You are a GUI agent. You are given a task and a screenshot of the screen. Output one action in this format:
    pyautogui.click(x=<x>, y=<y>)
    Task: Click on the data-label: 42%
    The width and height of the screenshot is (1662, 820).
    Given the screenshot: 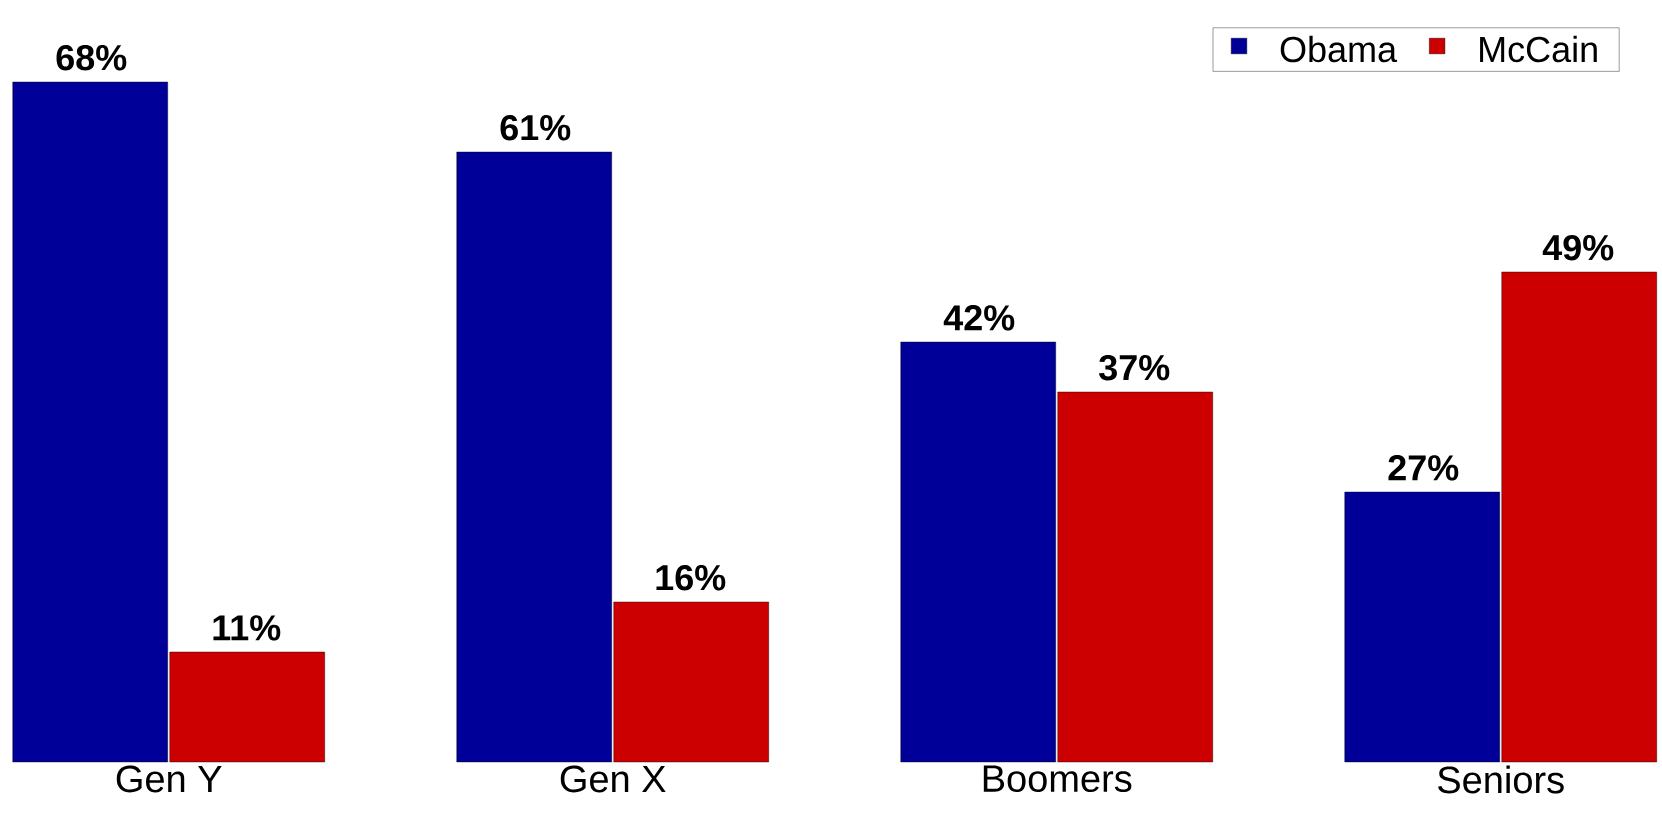 What is the action you would take?
    pyautogui.click(x=979, y=318)
    